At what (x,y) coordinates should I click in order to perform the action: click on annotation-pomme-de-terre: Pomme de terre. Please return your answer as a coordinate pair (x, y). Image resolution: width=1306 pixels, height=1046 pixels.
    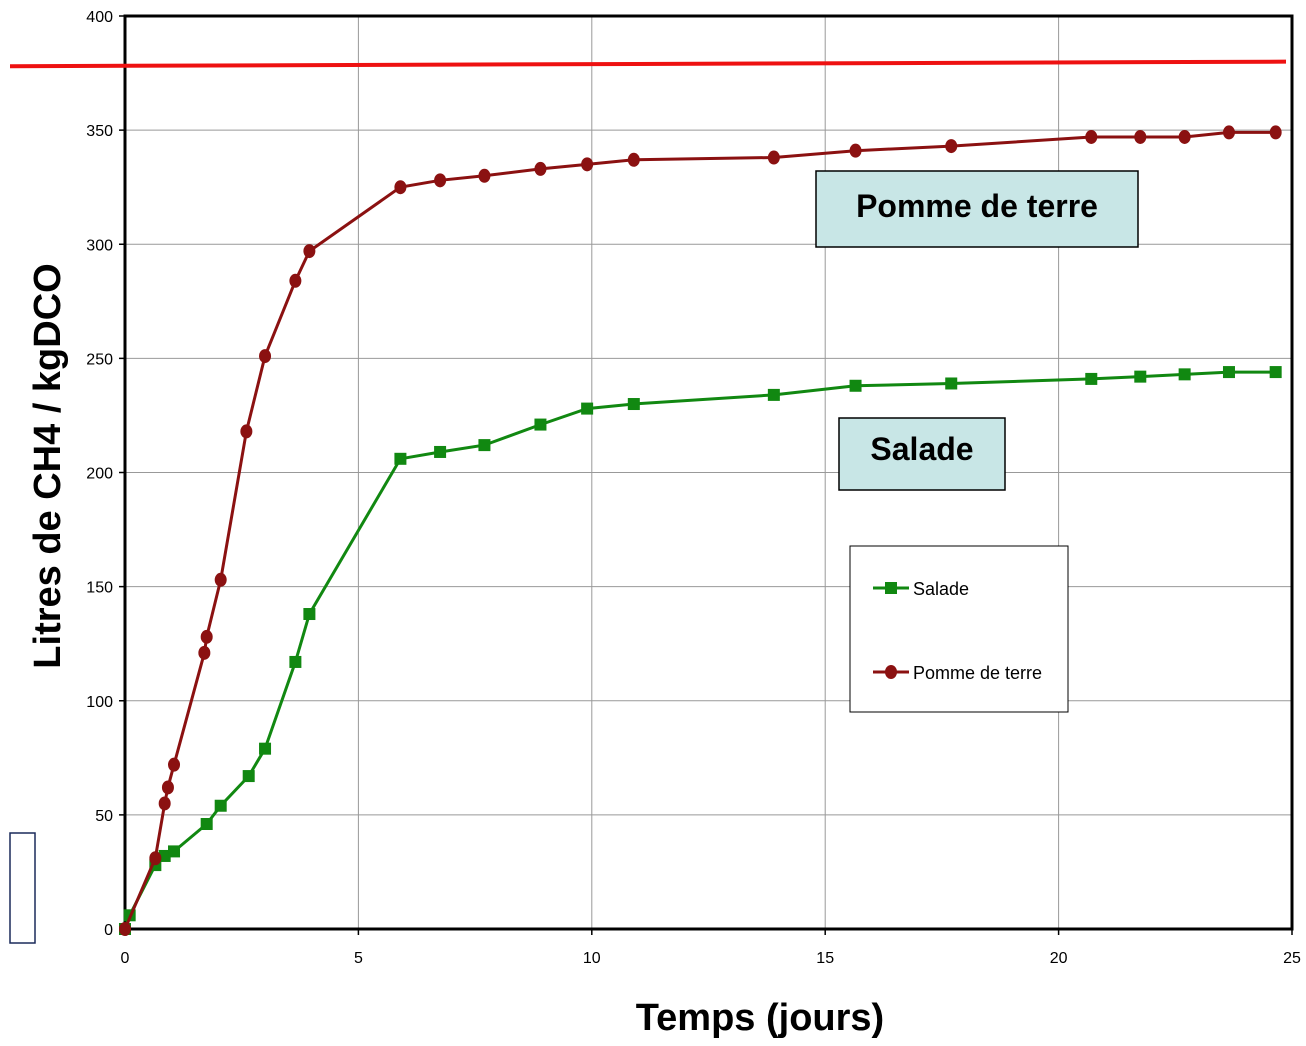
    Looking at the image, I should click on (977, 209).